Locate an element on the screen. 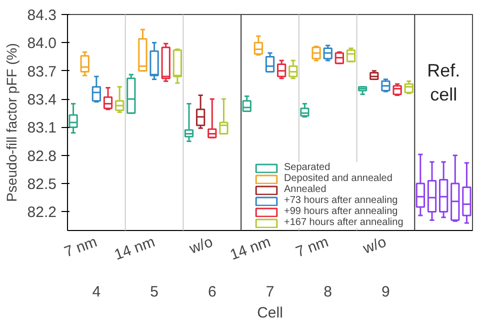  y-tick-label: 82.8 is located at coordinates (42, 156).